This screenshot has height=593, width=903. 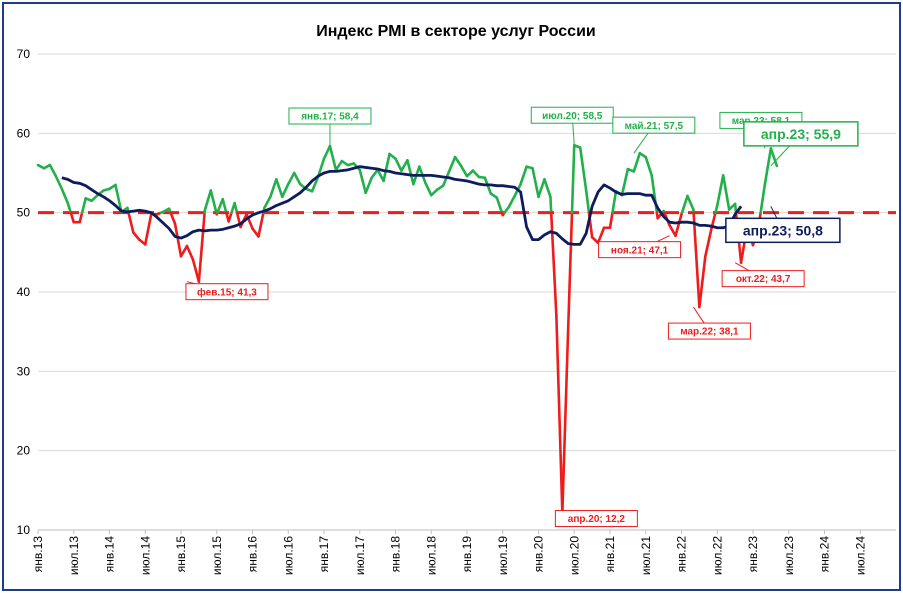 What do you see at coordinates (74, 555) in the screenshot?
I see `x-tick-label: июл.13` at bounding box center [74, 555].